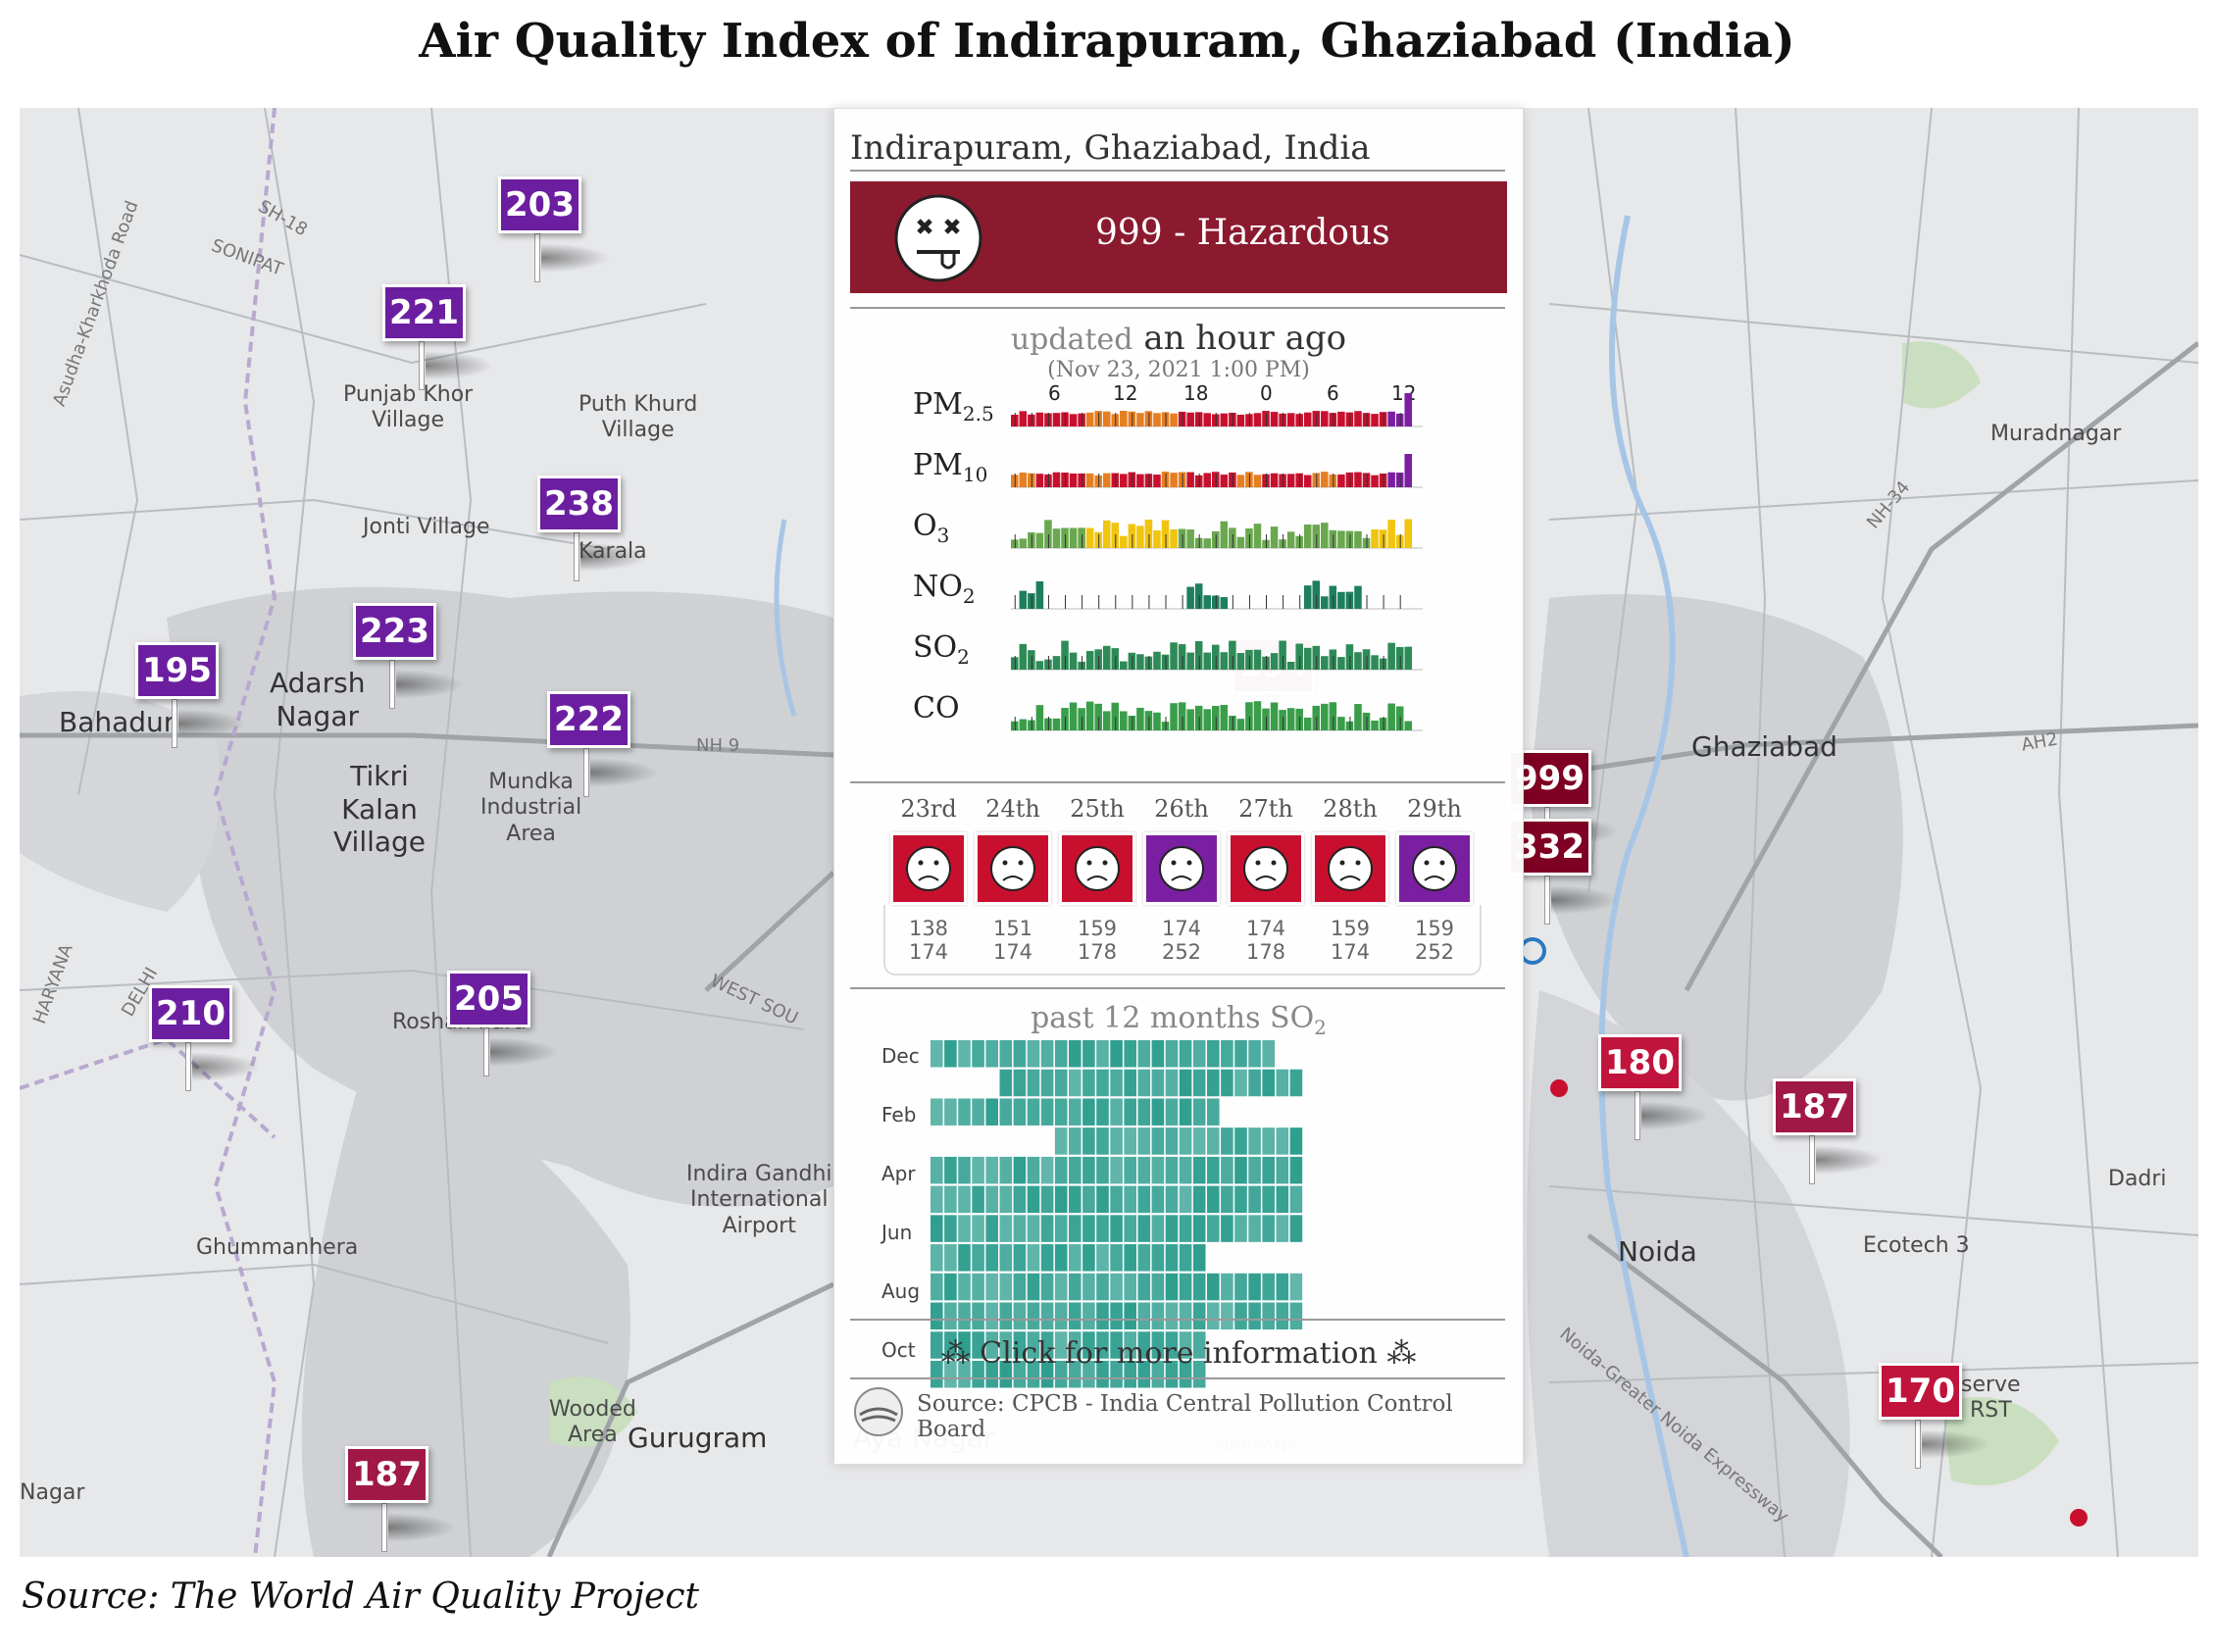 The width and height of the screenshot is (2214, 1652). Describe the element at coordinates (409, 671) in the screenshot. I see `aqi-marker: 223` at that location.